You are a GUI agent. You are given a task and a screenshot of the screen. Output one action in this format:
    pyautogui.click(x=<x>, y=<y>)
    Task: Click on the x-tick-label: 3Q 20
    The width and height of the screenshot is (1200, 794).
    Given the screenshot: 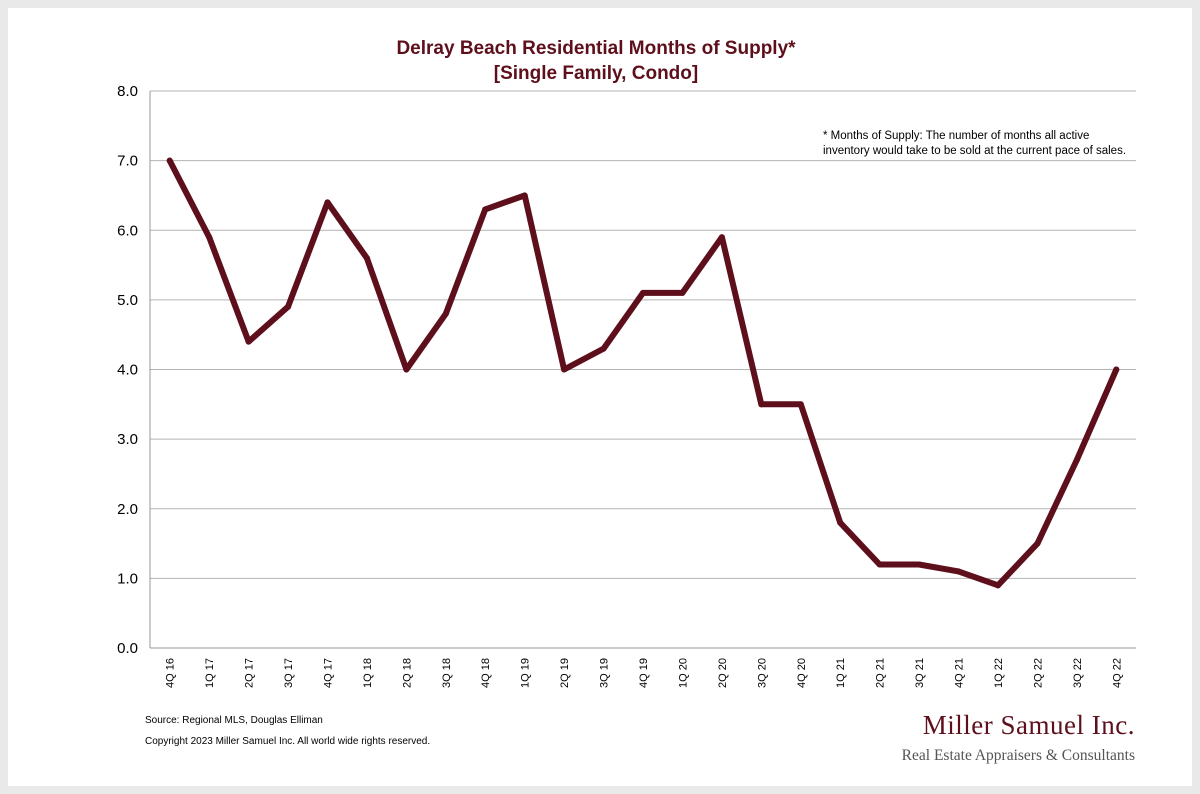 What is the action you would take?
    pyautogui.click(x=762, y=673)
    